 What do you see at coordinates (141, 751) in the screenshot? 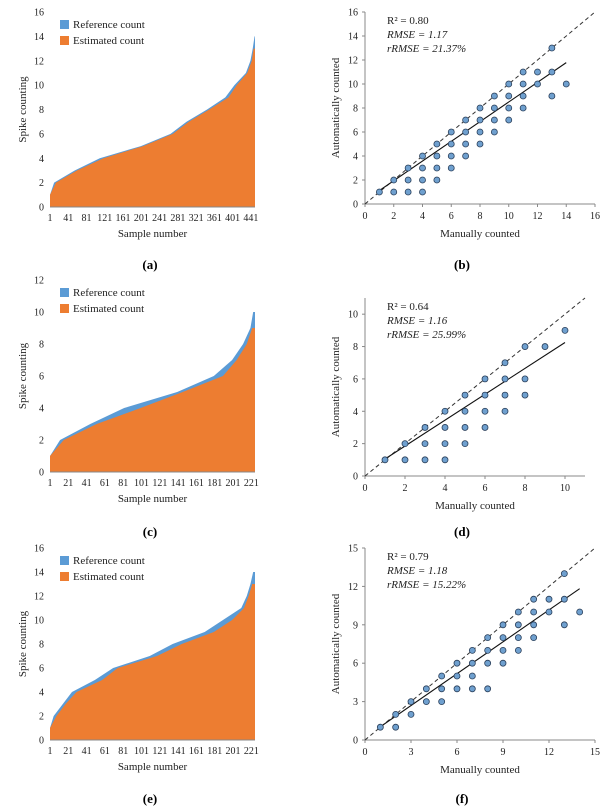
I see `x-tick-label: 101` at bounding box center [141, 751].